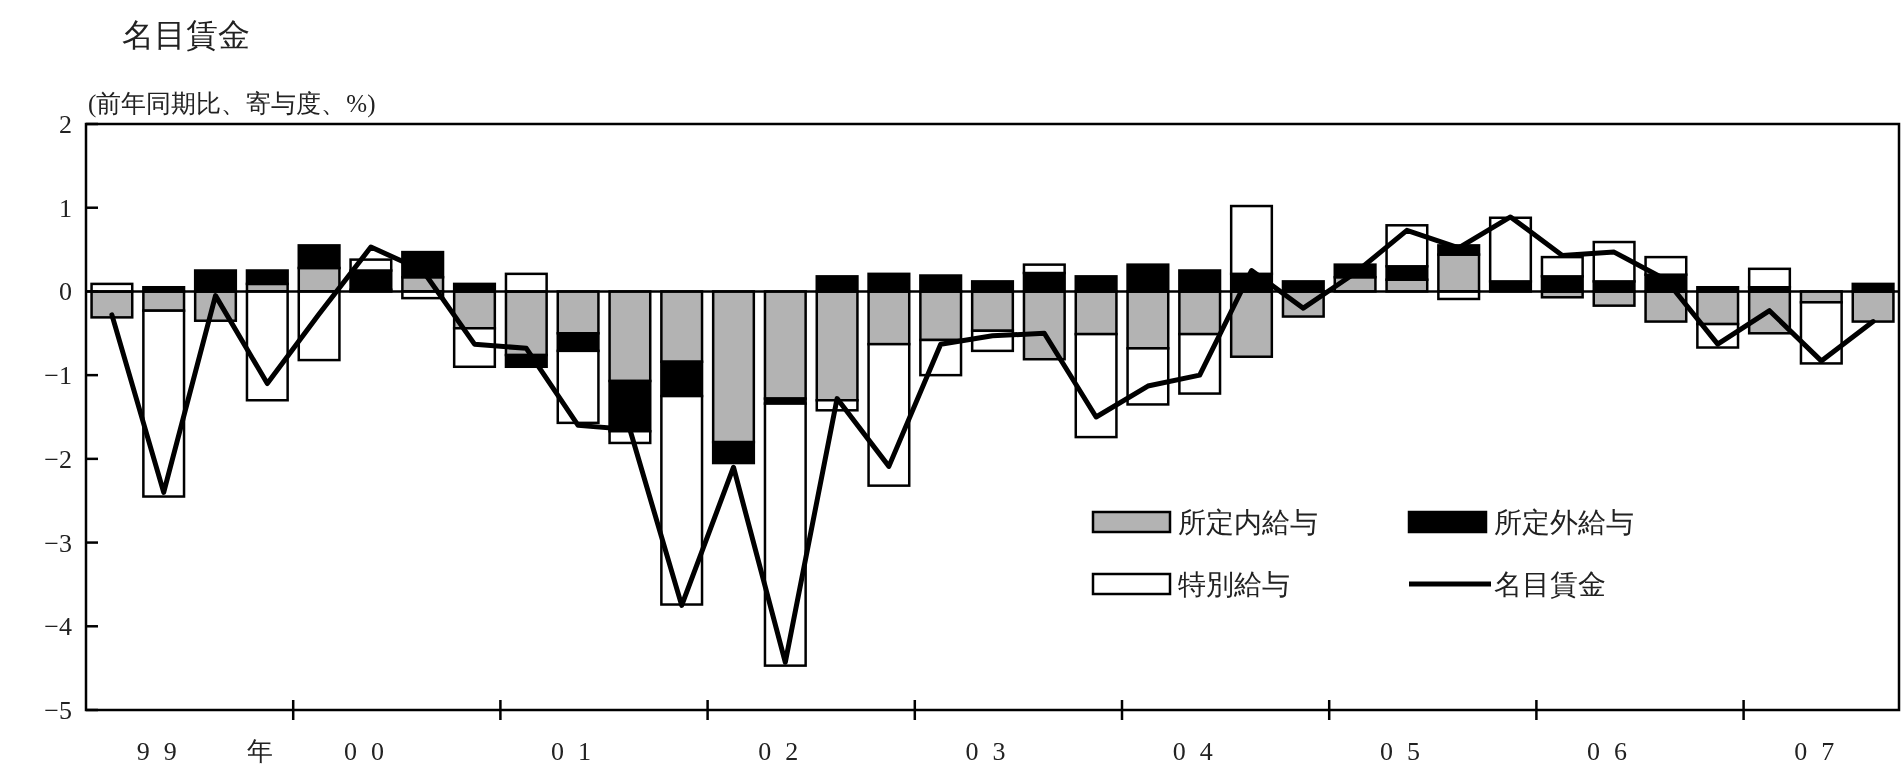 The width and height of the screenshot is (1901, 777). What do you see at coordinates (58, 459) in the screenshot?
I see `y-tick-label: −2` at bounding box center [58, 459].